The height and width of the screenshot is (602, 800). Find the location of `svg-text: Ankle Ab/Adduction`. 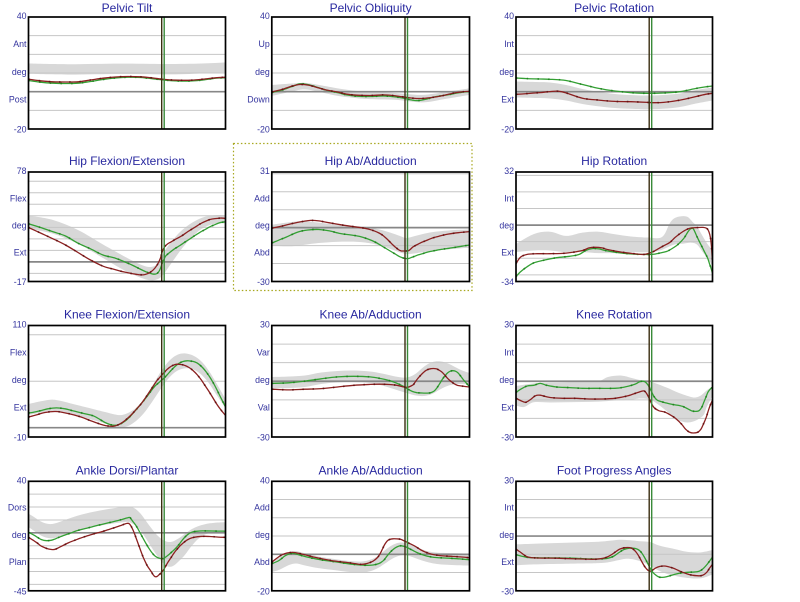

svg-text: Ankle Ab/Adduction is located at coordinates (371, 470).